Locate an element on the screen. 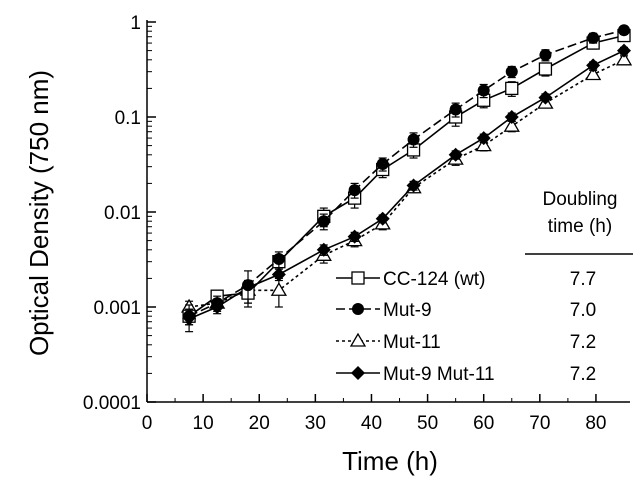  y-tick-label: 0.001 is located at coordinates (117, 308).